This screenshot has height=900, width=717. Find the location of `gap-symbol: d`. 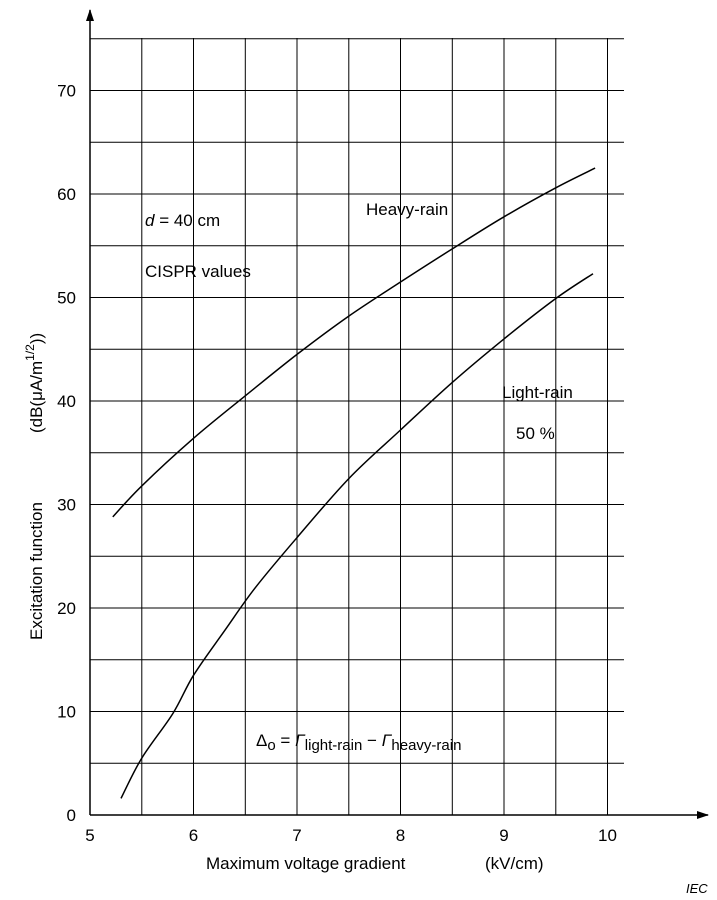

gap-symbol: d is located at coordinates (150, 220).